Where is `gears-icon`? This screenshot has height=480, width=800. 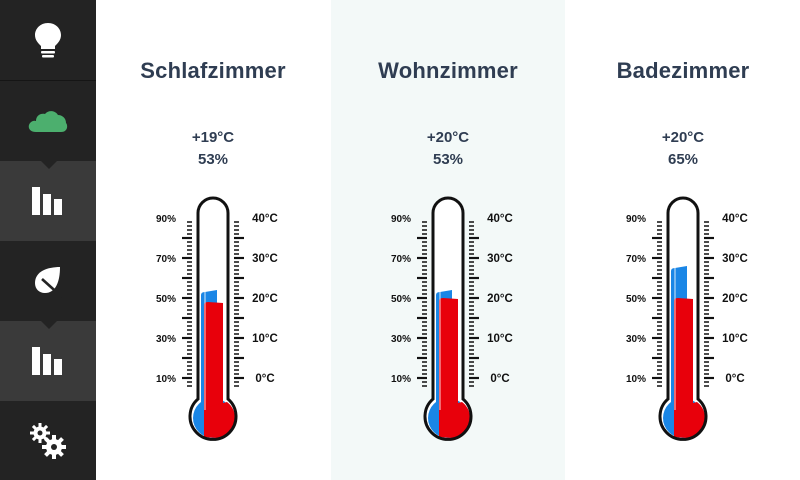
gears-icon is located at coordinates (48, 440).